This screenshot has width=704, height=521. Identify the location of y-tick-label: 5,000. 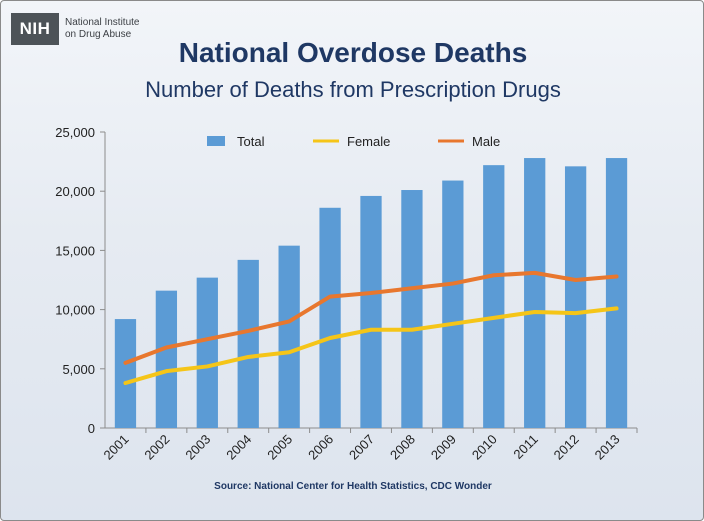
(78, 369).